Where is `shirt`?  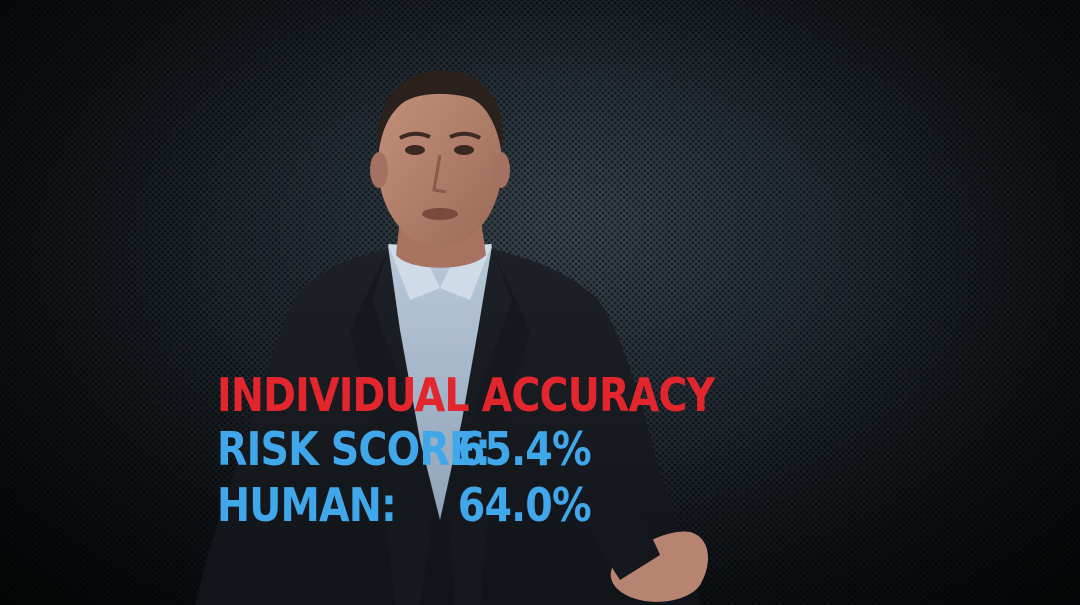 shirt is located at coordinates (440, 383).